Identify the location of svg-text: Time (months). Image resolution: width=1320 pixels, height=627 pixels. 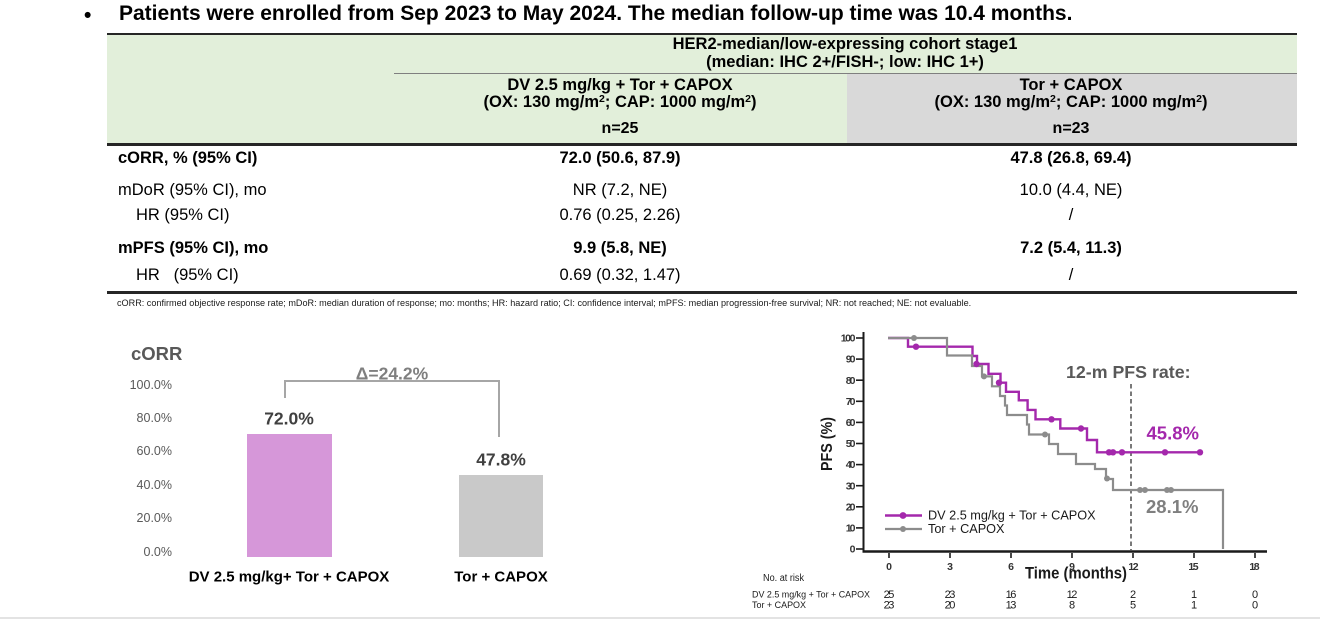
(1076, 574).